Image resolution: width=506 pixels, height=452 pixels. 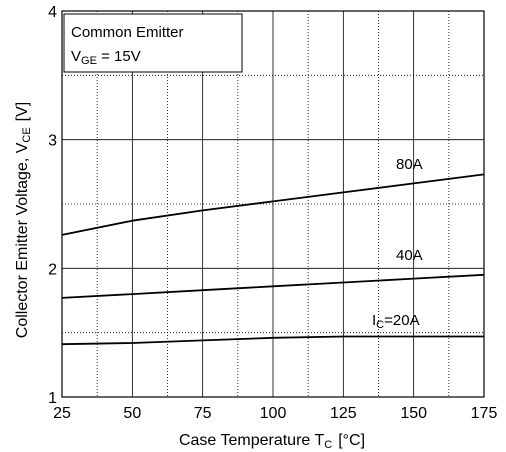 I want to click on series-label-20a-main: I, so click(x=374, y=320).